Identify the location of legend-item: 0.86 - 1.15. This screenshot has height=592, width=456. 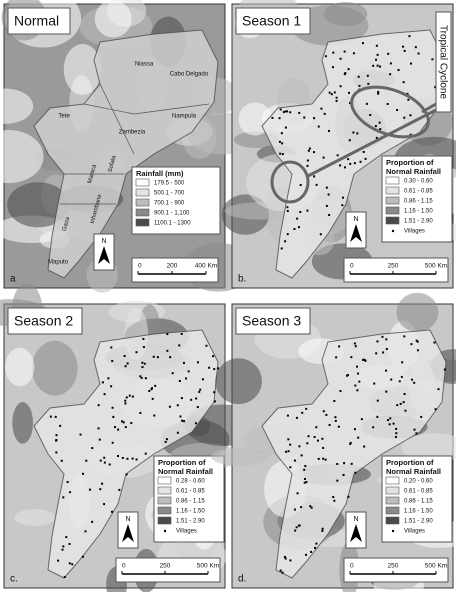
(190, 502).